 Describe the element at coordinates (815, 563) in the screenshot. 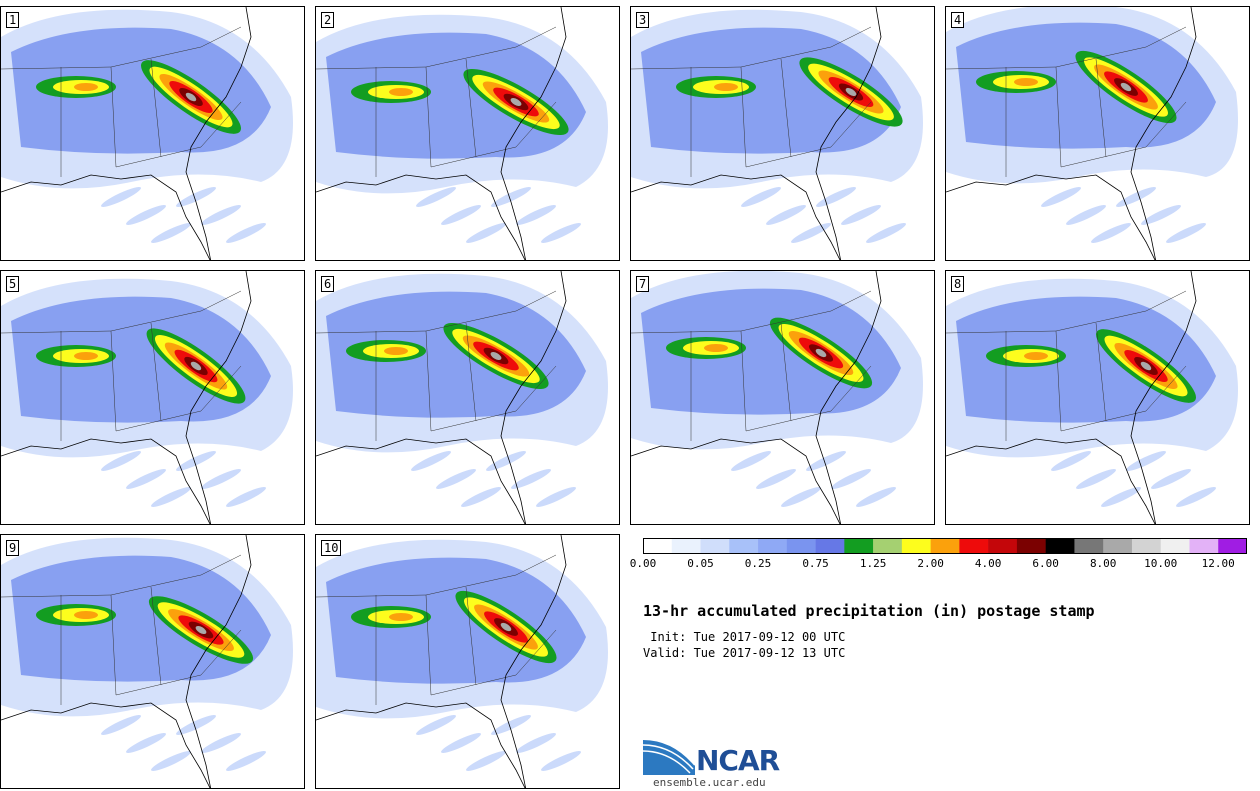

I see `colorbar-tick-label: 0.75` at that location.